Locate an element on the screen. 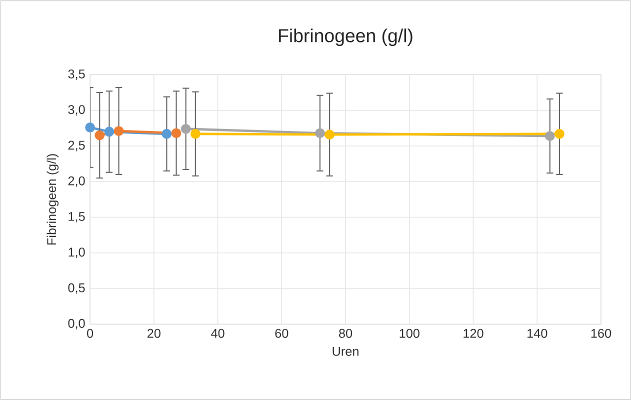 The image size is (631, 400). x-tick-label: 120 is located at coordinates (474, 333).